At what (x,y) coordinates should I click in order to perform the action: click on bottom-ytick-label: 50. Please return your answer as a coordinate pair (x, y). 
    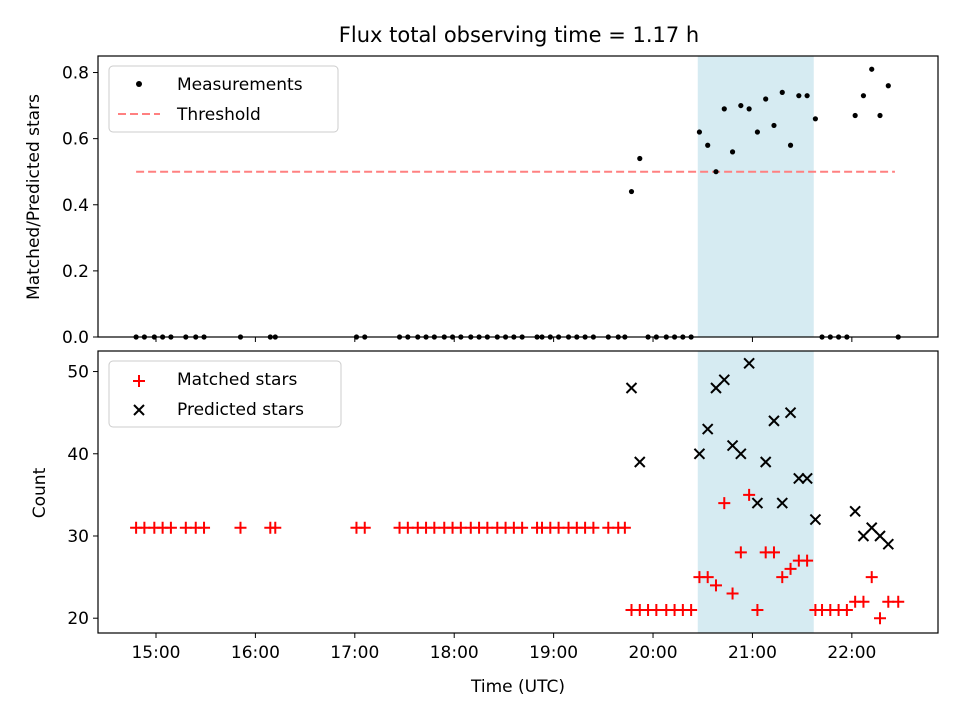
    Looking at the image, I should click on (78, 373).